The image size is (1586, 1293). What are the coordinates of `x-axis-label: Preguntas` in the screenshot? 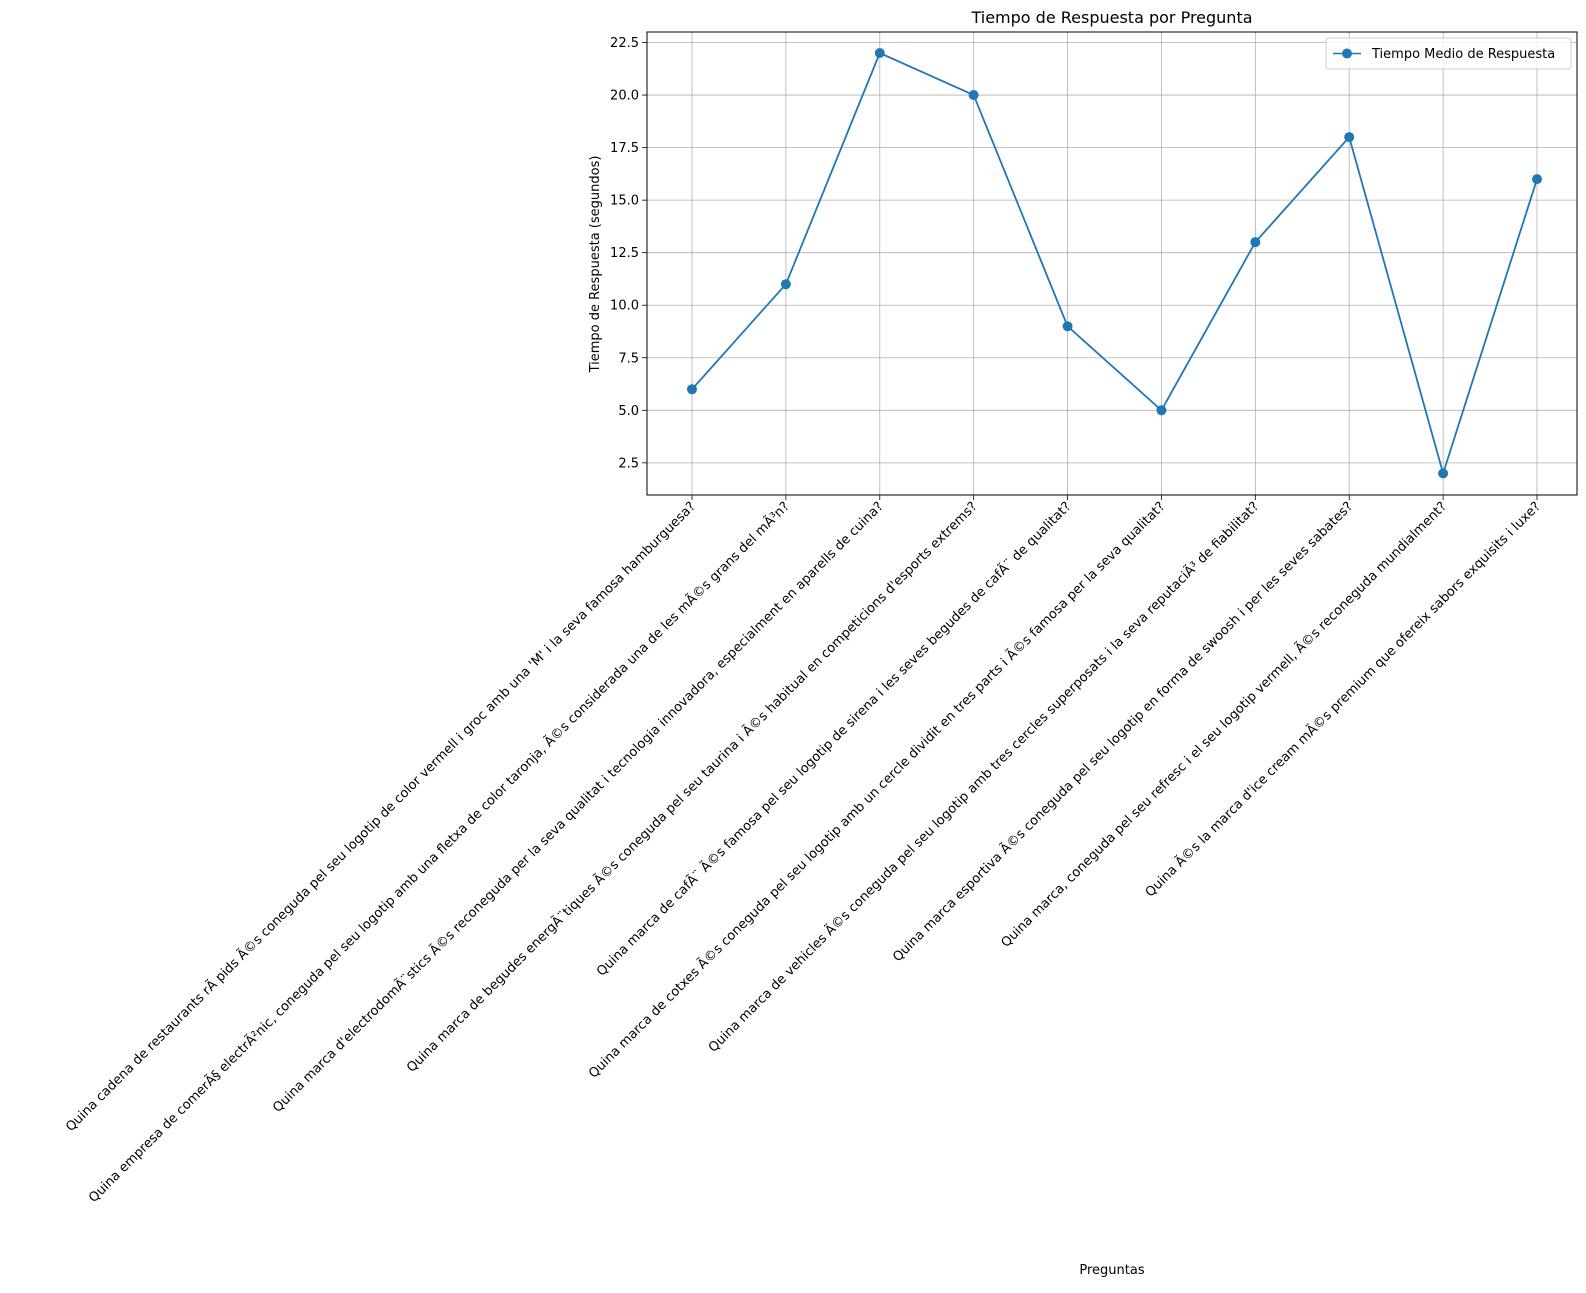 It's located at (1111, 1270).